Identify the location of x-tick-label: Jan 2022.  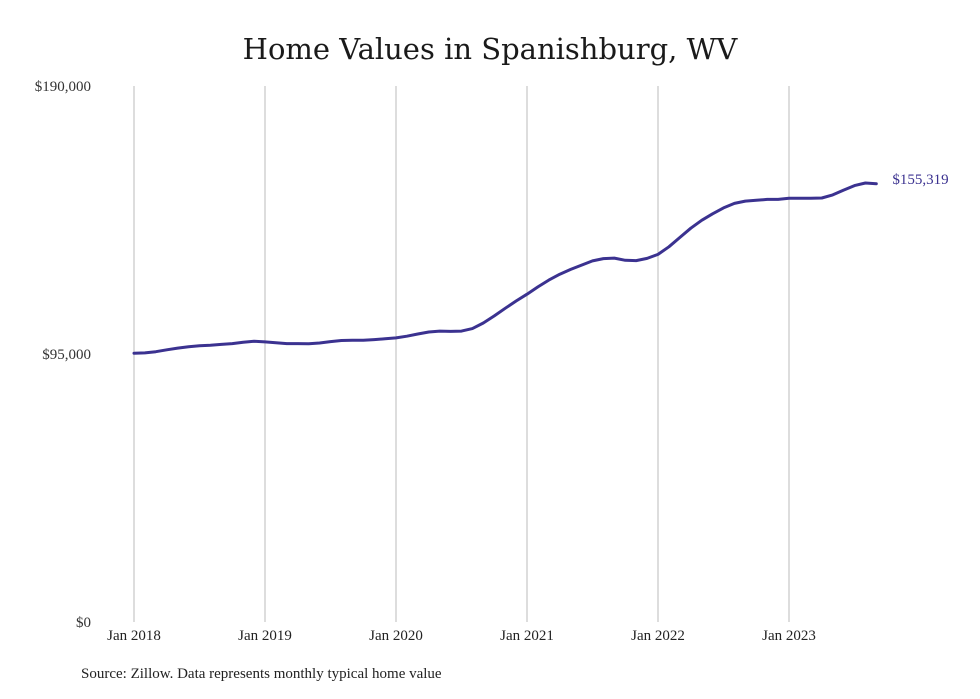
(658, 636).